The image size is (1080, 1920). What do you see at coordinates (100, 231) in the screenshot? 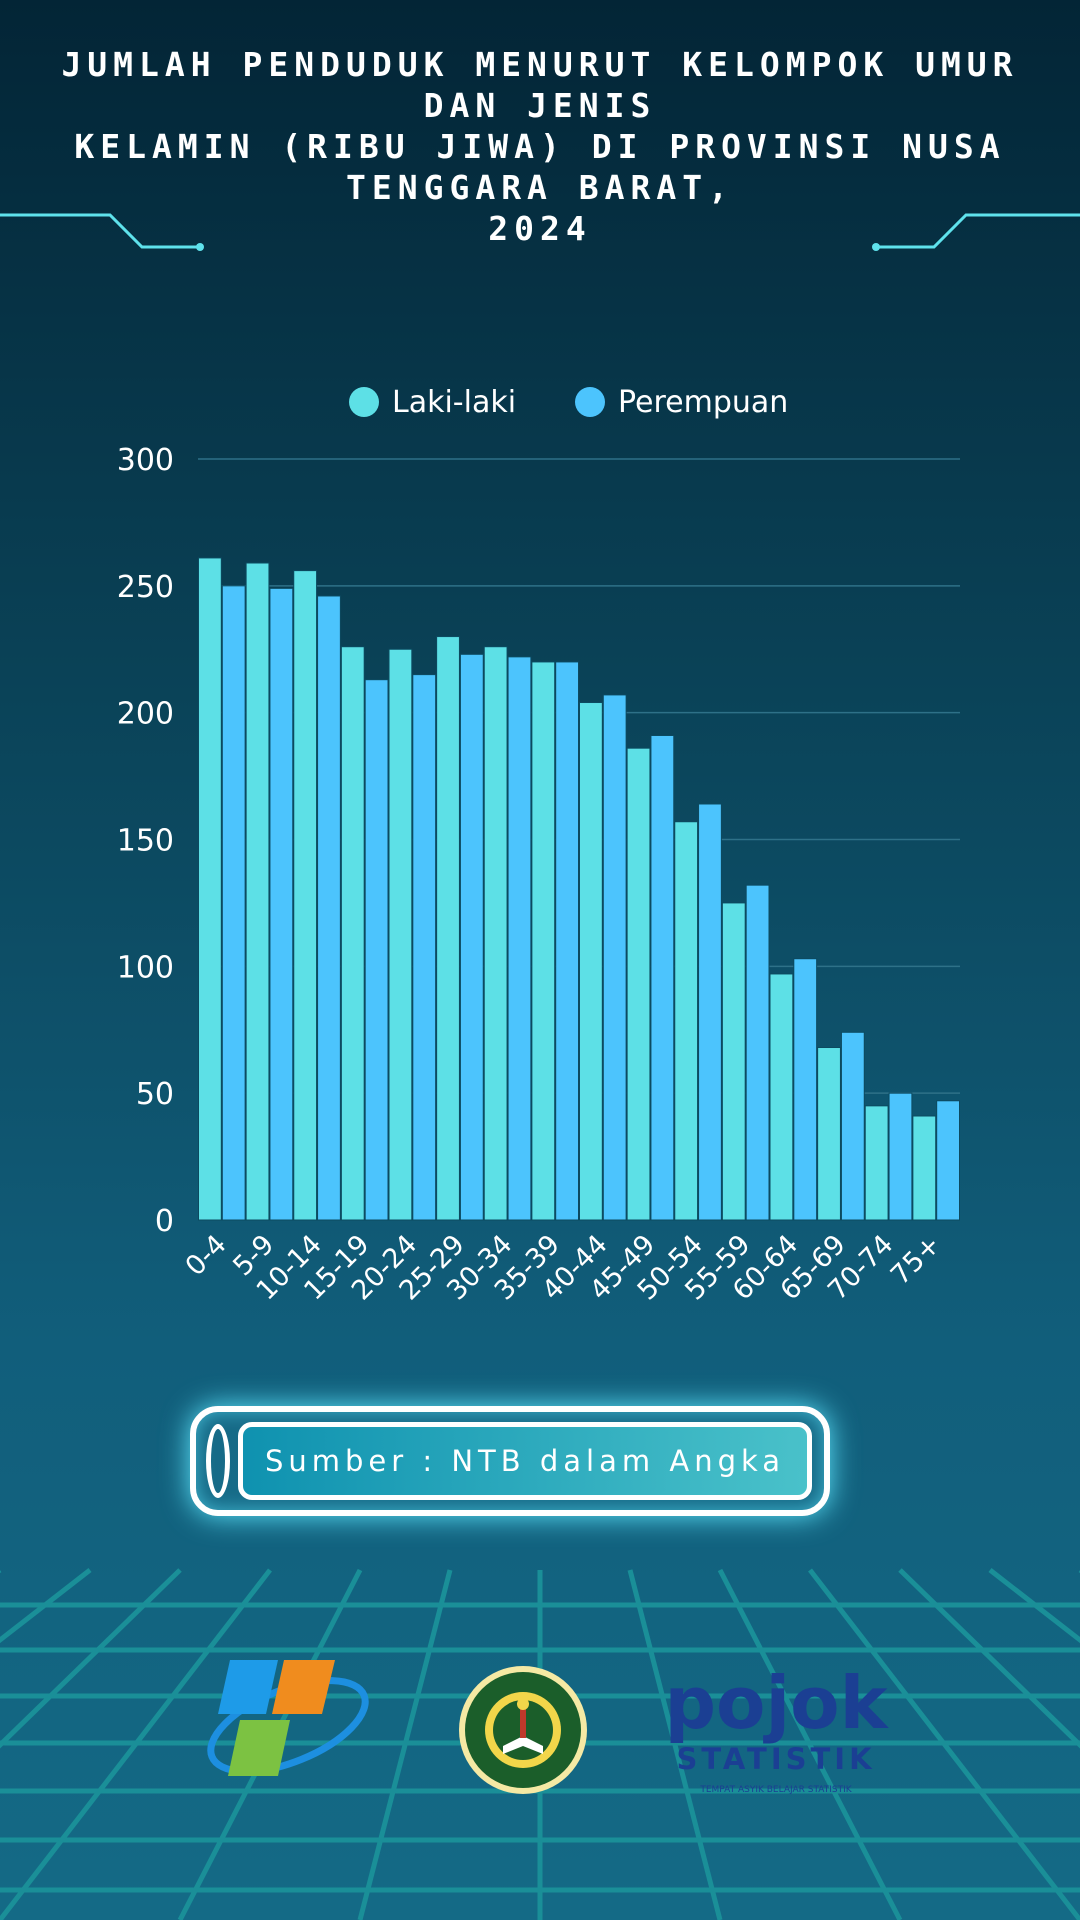
I see `left-deco-line` at bounding box center [100, 231].